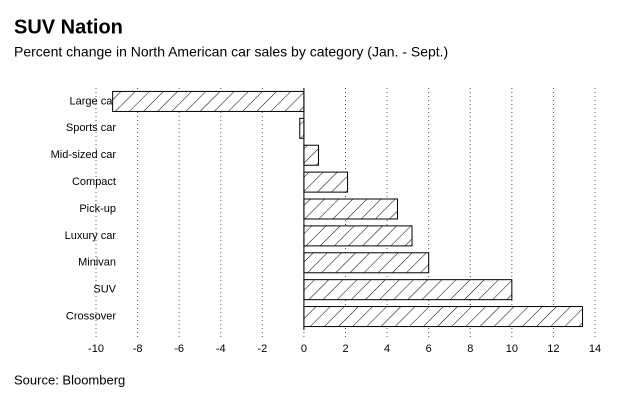 The height and width of the screenshot is (400, 630). Describe the element at coordinates (84, 155) in the screenshot. I see `y-tick-label: Mid-sized car` at that location.